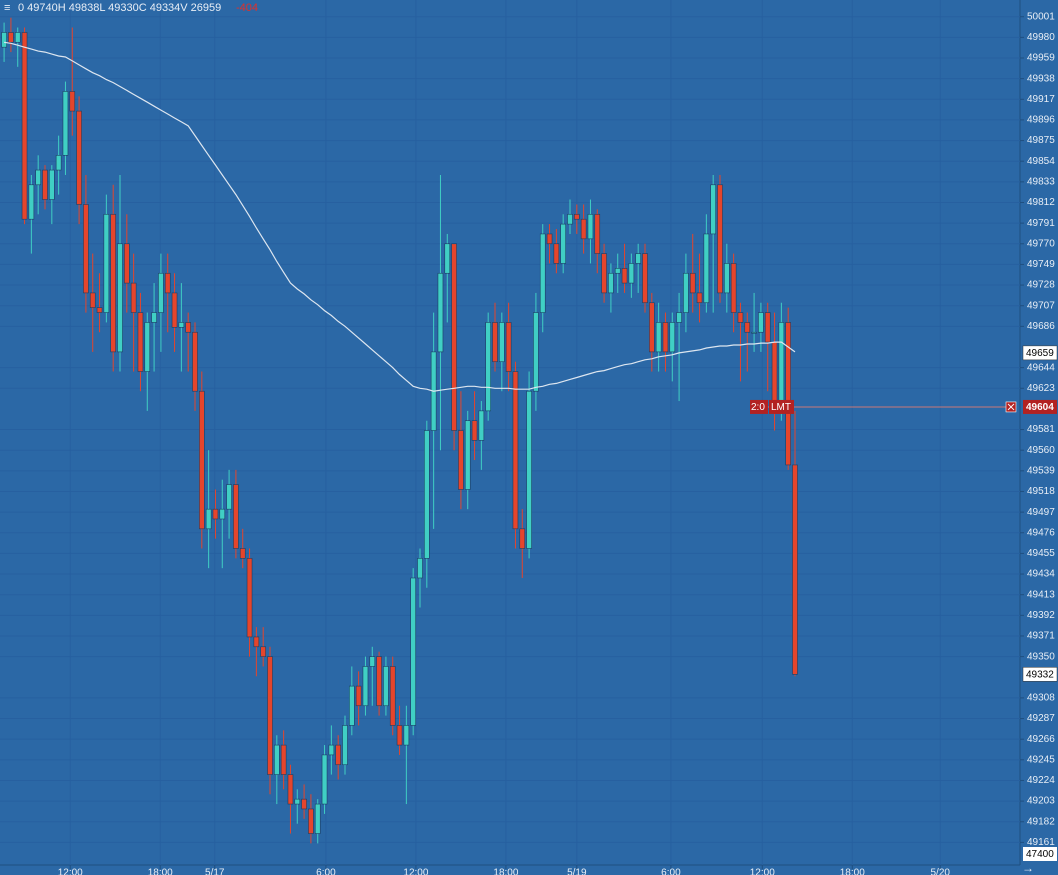 The width and height of the screenshot is (1058, 875). Describe the element at coordinates (1041, 58) in the screenshot. I see `y-tick-label: 49959` at that location.